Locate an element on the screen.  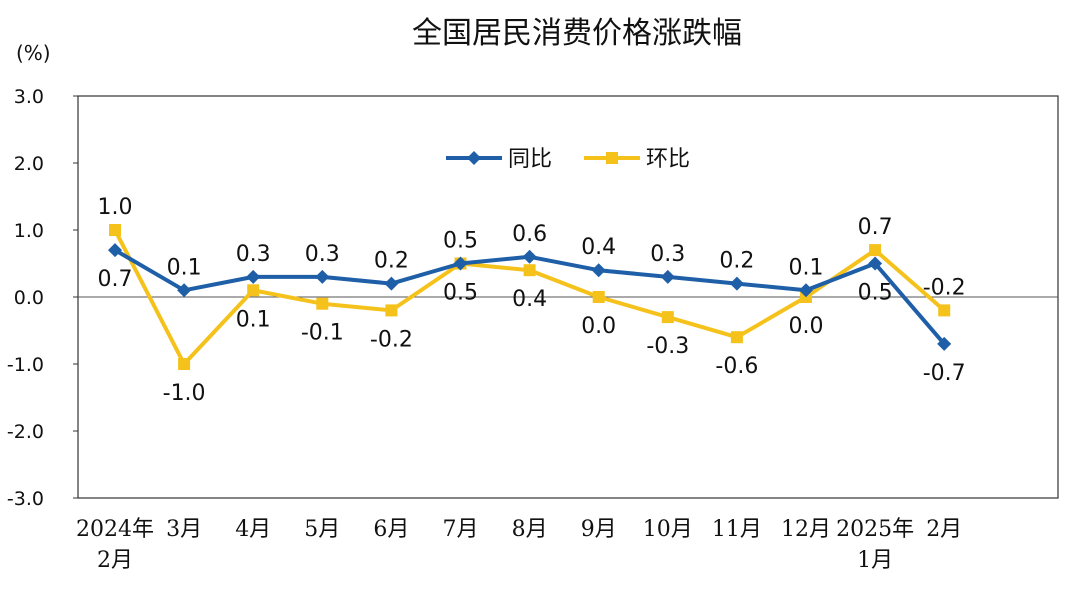
y-tick-label: 1.0 is located at coordinates (29, 231).